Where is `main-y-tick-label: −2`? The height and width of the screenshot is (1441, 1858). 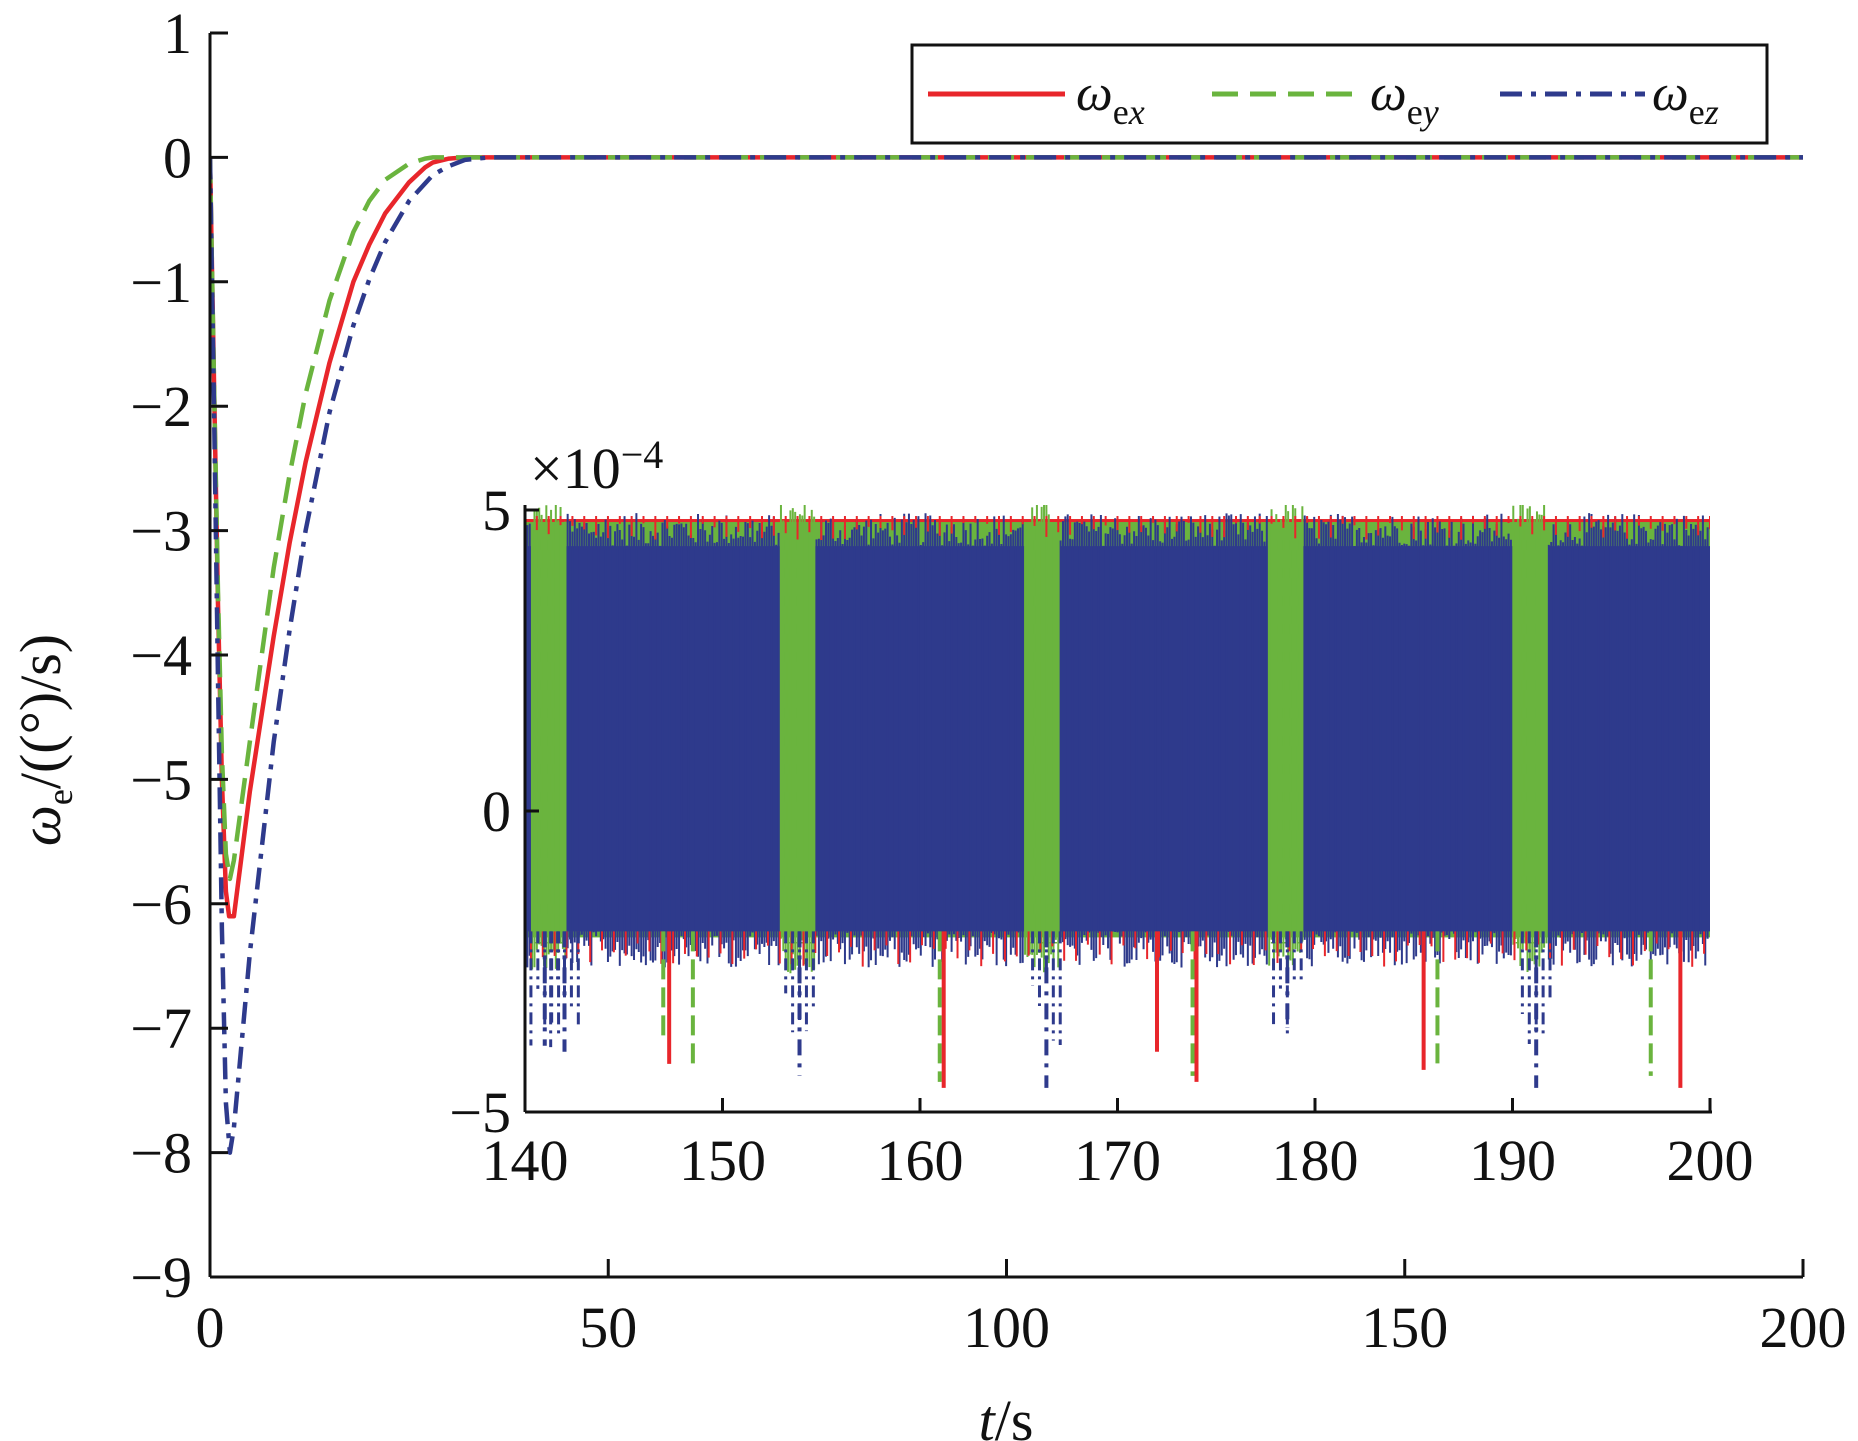 main-y-tick-label: −2 is located at coordinates (161, 406).